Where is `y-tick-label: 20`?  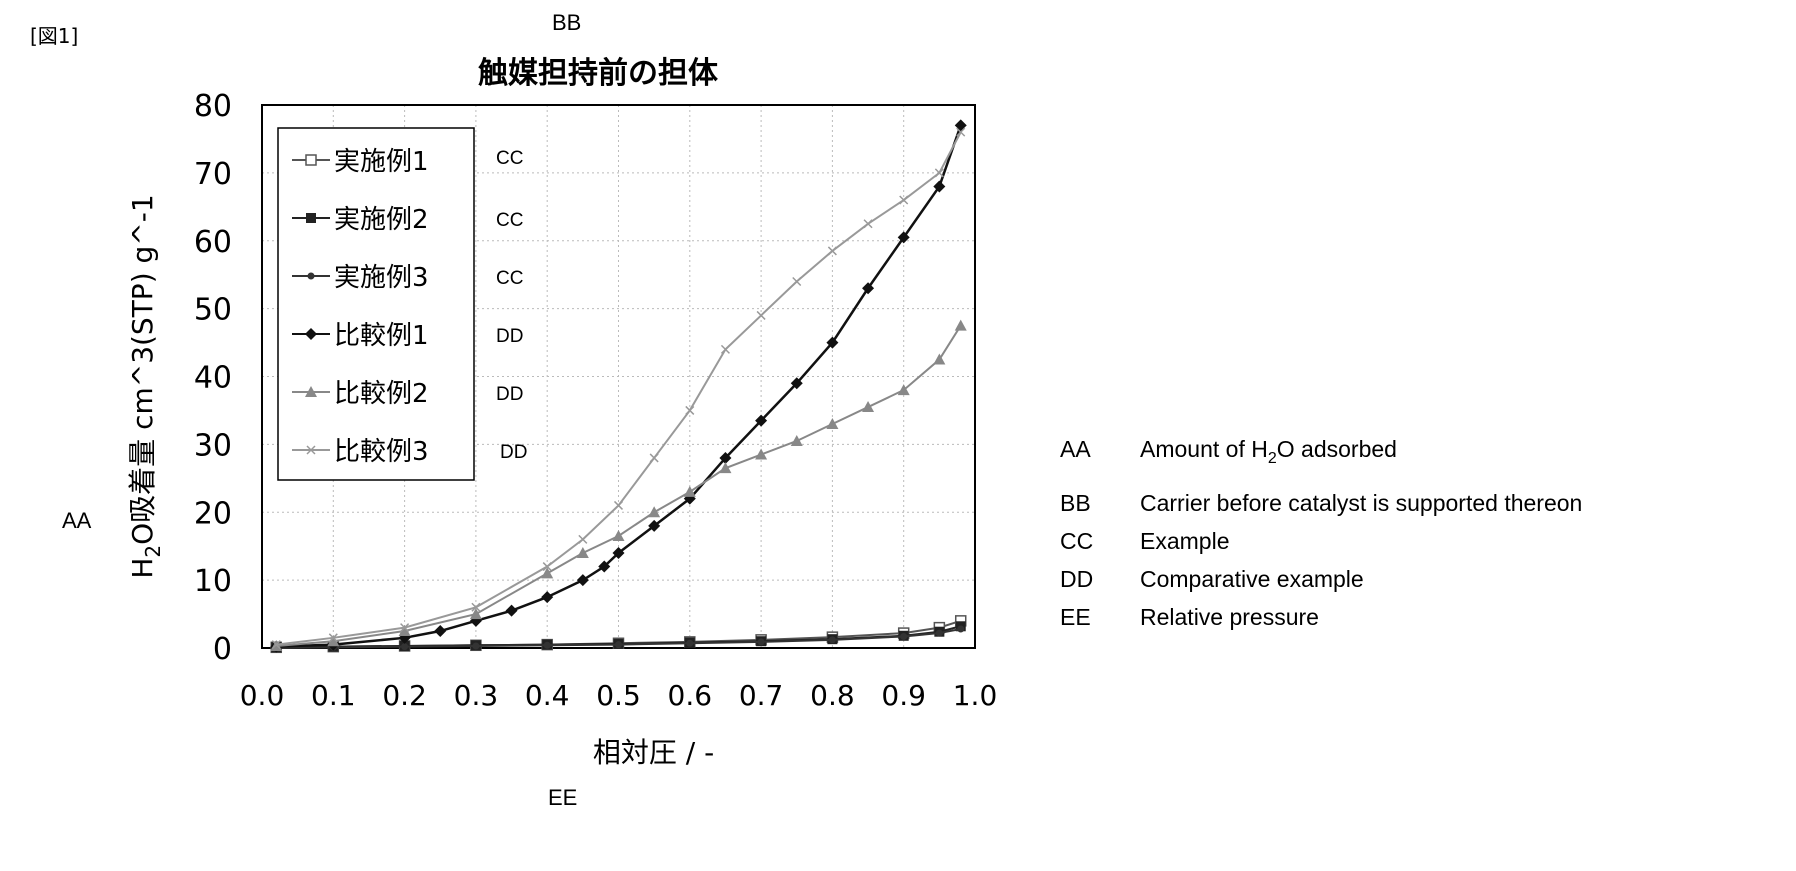 y-tick-label: 20 is located at coordinates (213, 513).